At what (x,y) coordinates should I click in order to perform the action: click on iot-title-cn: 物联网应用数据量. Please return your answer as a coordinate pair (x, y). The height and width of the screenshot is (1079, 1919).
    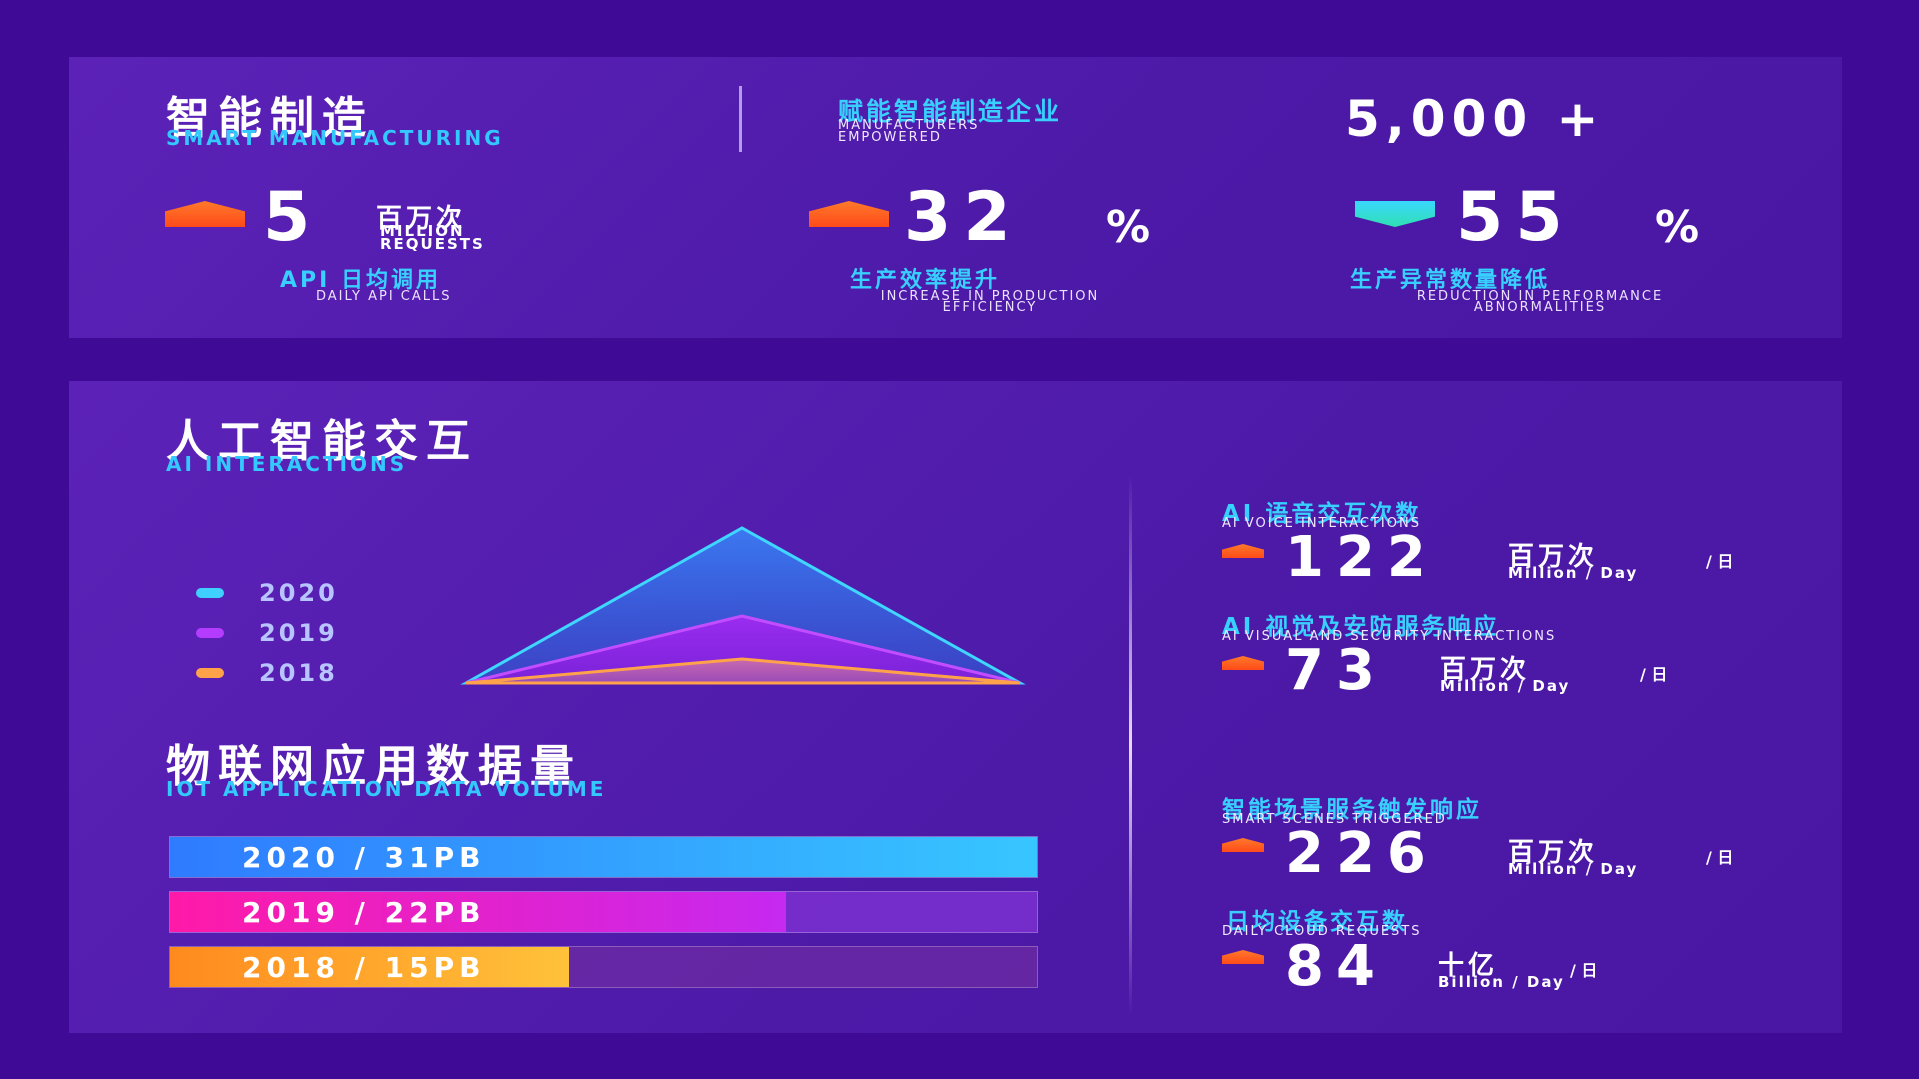
    Looking at the image, I should click on (374, 766).